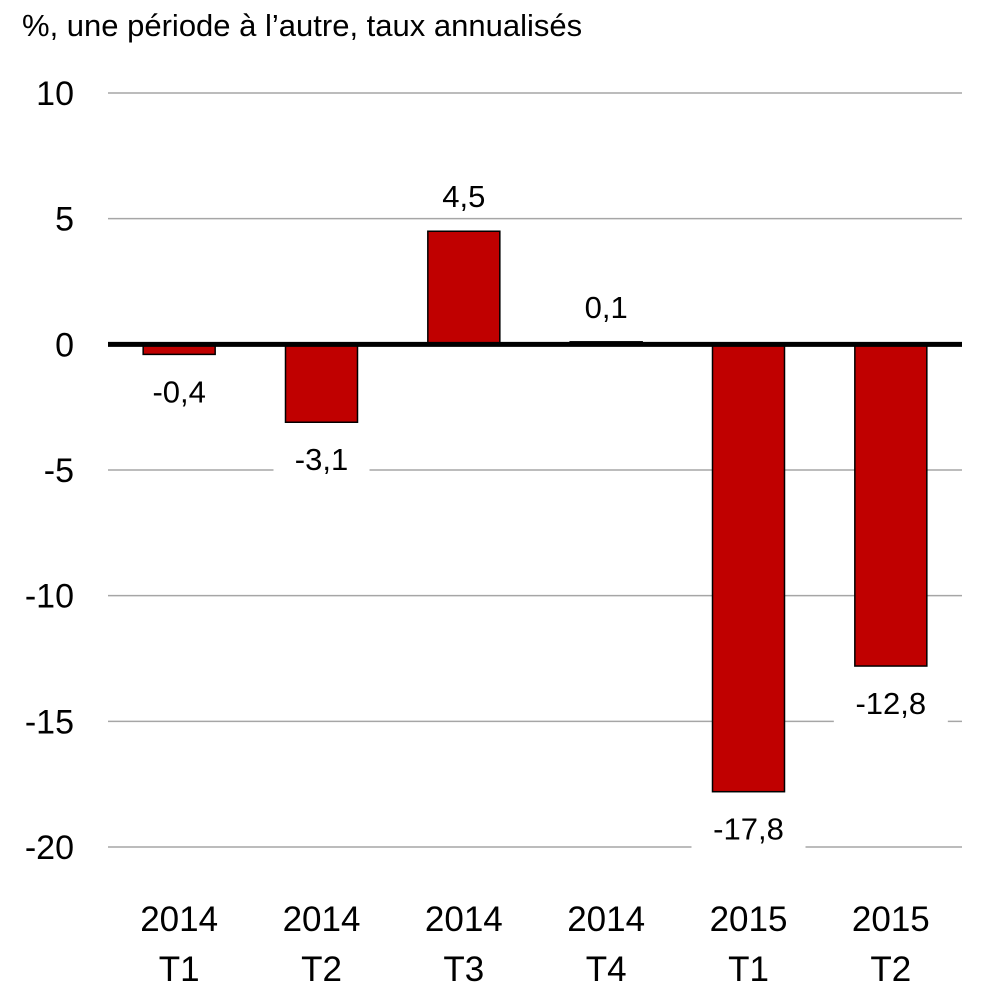 The image size is (1005, 1005). I want to click on value-label: -12,8, so click(890, 703).